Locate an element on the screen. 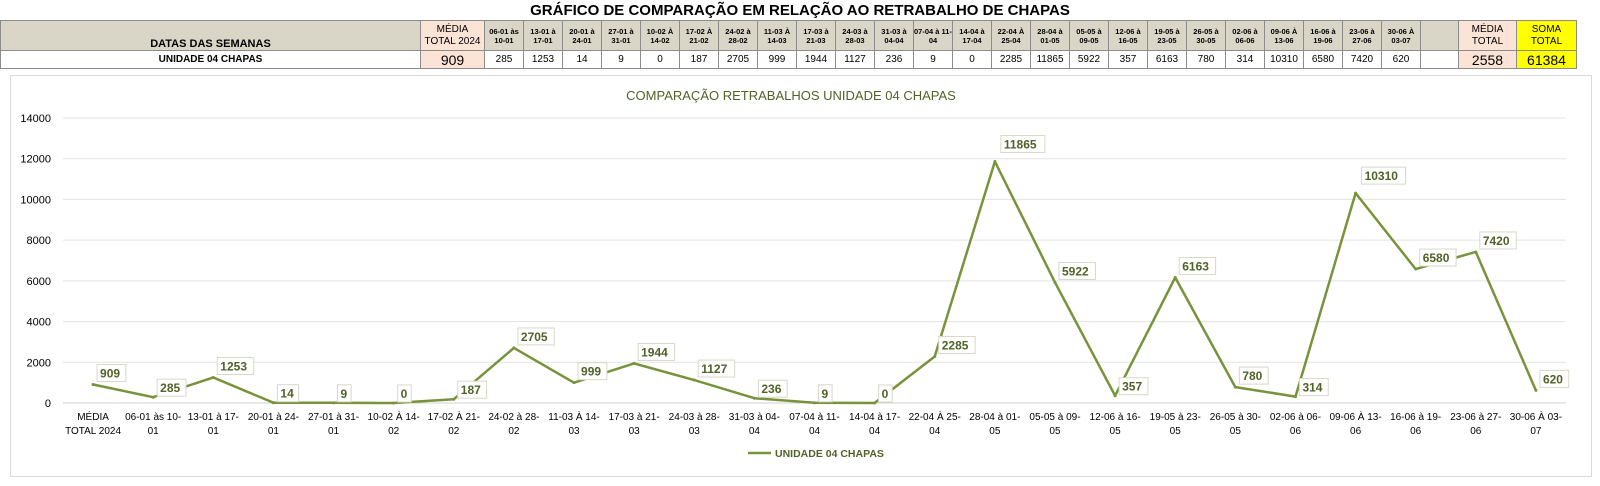 Image resolution: width=1600 pixels, height=486 pixels. x-tick-label: 02-06 à 06-06 is located at coordinates (1295, 424).